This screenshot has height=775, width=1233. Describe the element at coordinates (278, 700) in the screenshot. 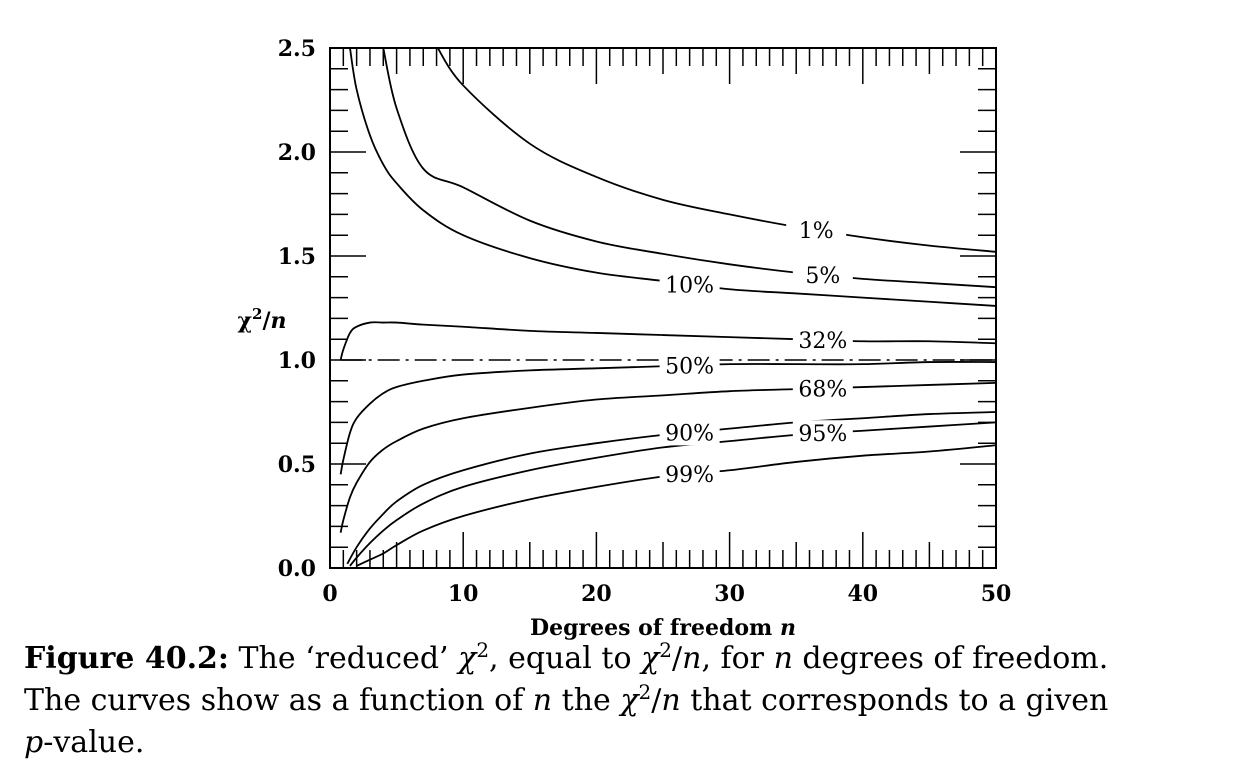

I see `caption-text: The curves show as a function of` at that location.